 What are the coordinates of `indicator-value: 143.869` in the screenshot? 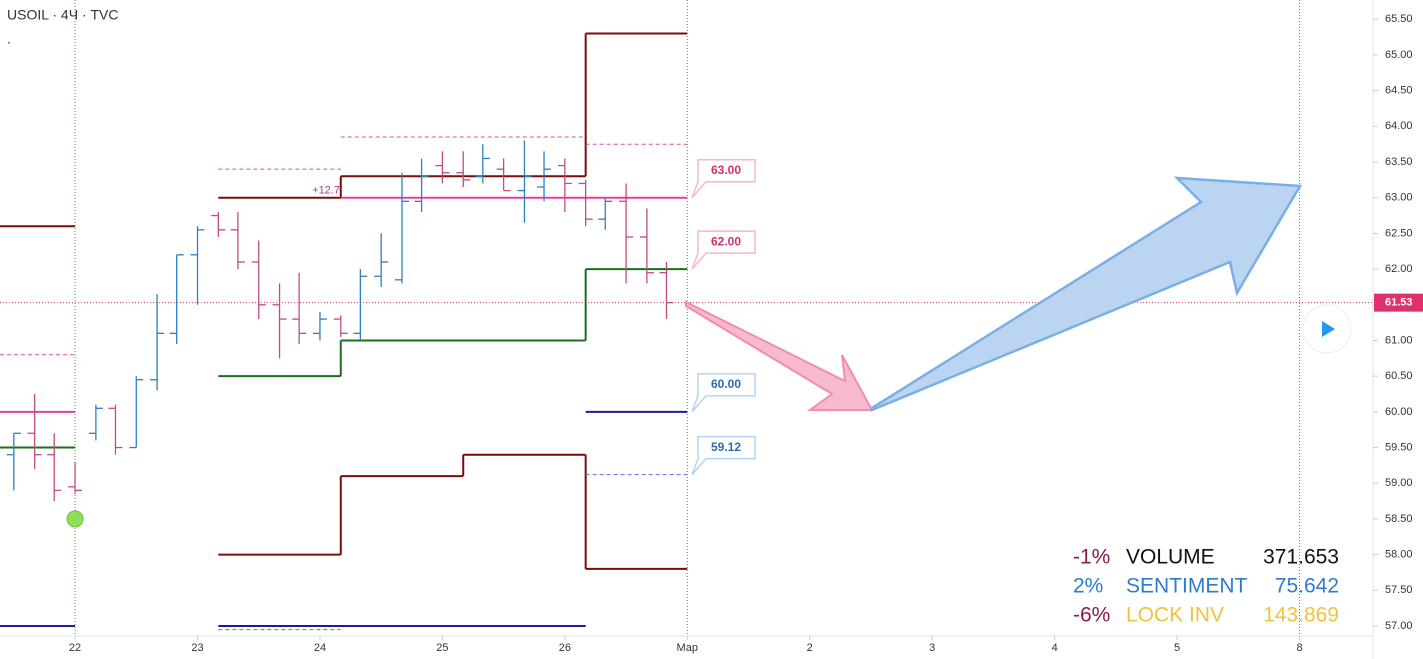 It's located at (1301, 615).